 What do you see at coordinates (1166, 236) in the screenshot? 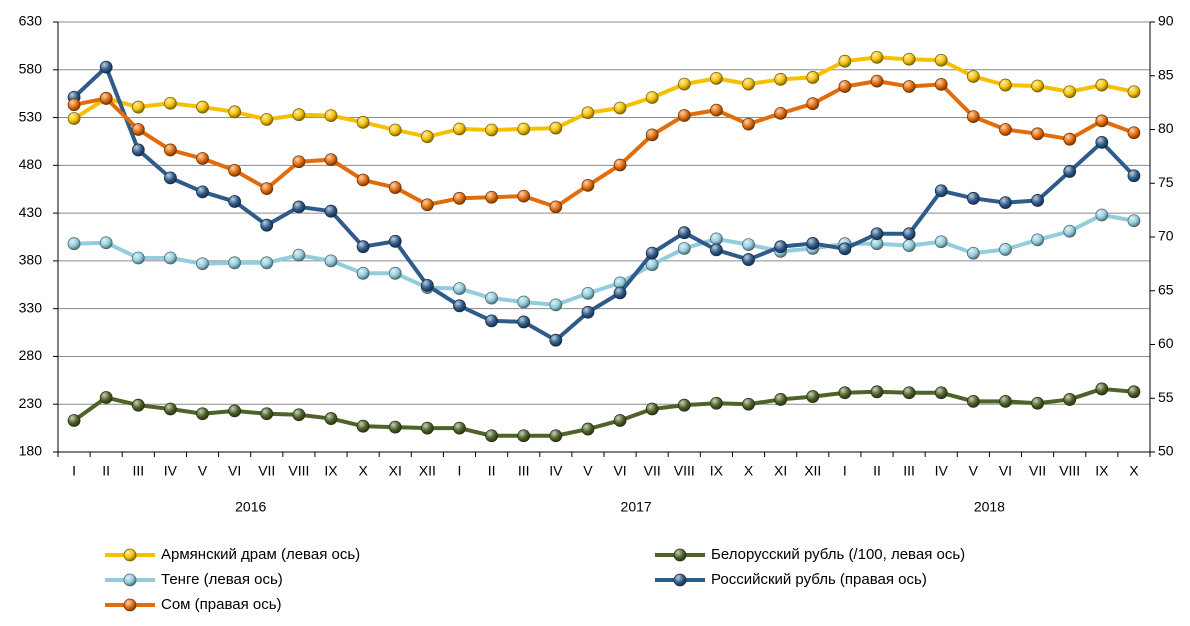
I see `y2-tick-label: 70` at bounding box center [1166, 236].